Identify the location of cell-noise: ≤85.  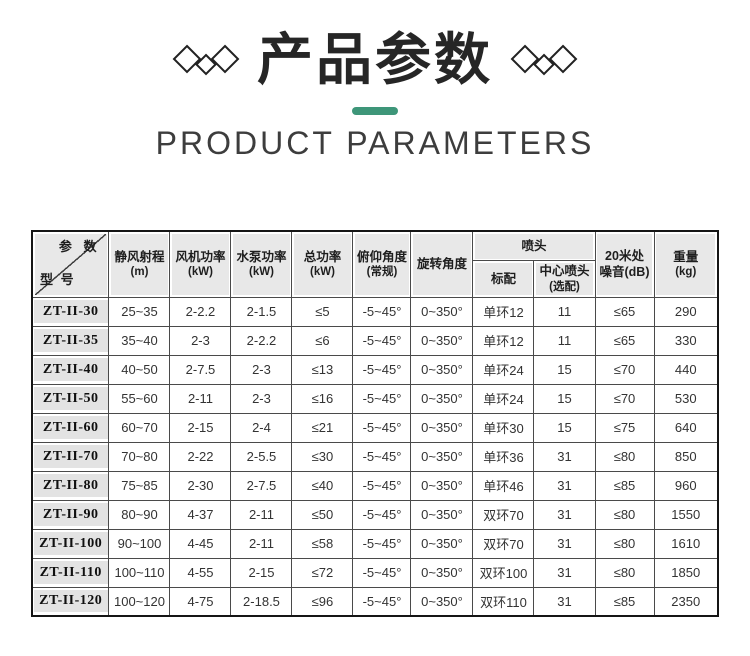
(624, 601).